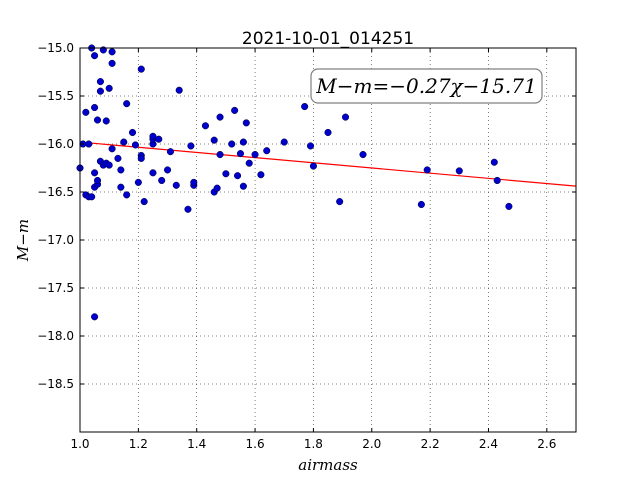  I want to click on annotation-box: M−m=−0.27χ−15.71, so click(426, 86).